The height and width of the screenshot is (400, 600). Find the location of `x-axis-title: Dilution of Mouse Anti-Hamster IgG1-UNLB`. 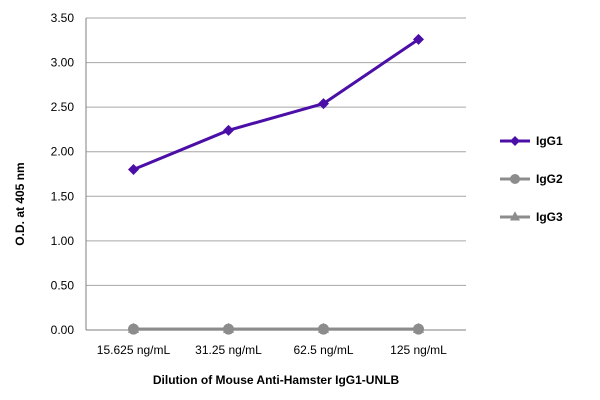

x-axis-title: Dilution of Mouse Anti-Hamster IgG1-UNLB is located at coordinates (276, 380).